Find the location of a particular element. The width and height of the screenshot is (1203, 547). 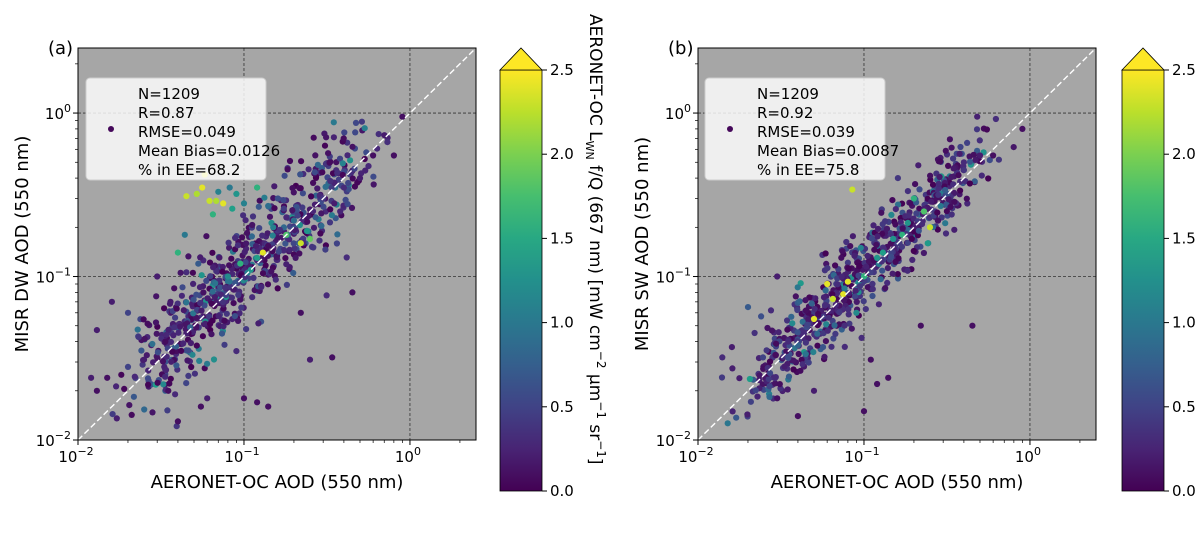

x-tick-label: 10−2 is located at coordinates (695, 455).